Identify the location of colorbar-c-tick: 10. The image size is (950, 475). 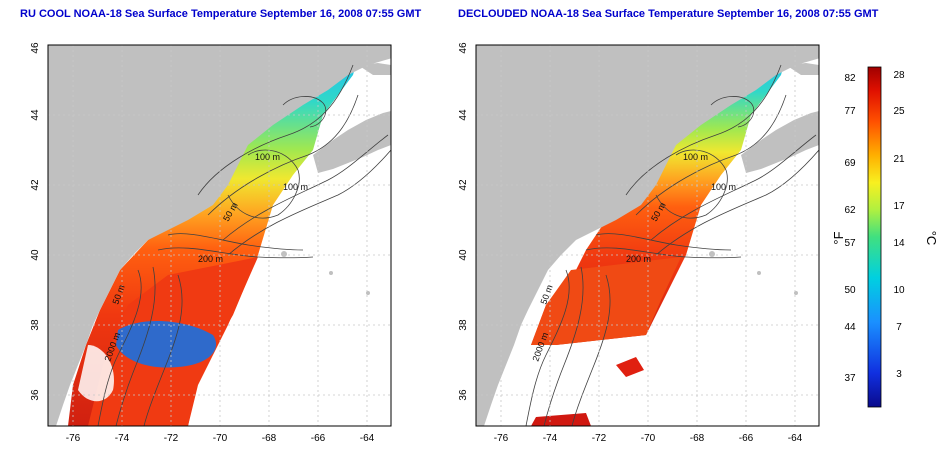
(899, 290).